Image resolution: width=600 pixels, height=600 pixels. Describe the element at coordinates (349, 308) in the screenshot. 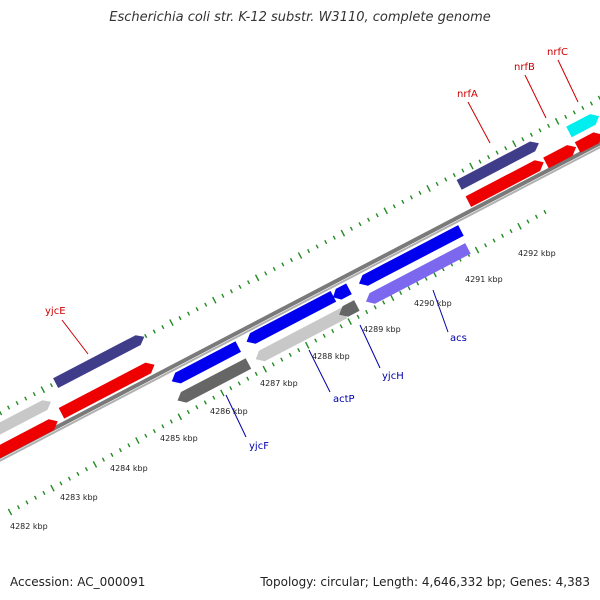

I see `gene-yjcH-arrow` at that location.